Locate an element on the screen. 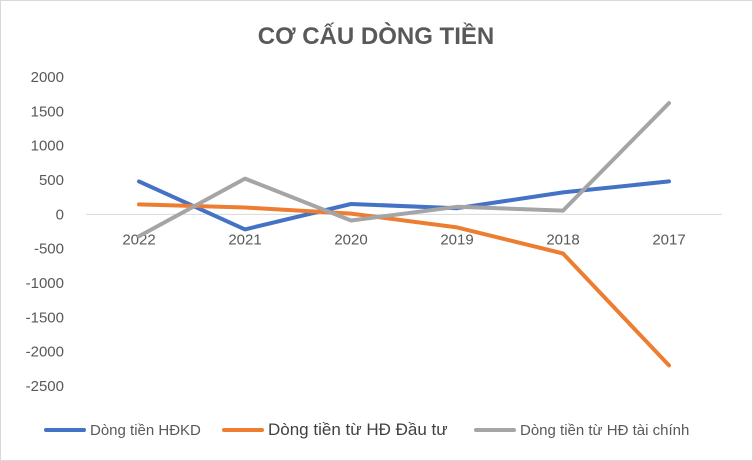  y-tick-label: 0 is located at coordinates (60, 214).